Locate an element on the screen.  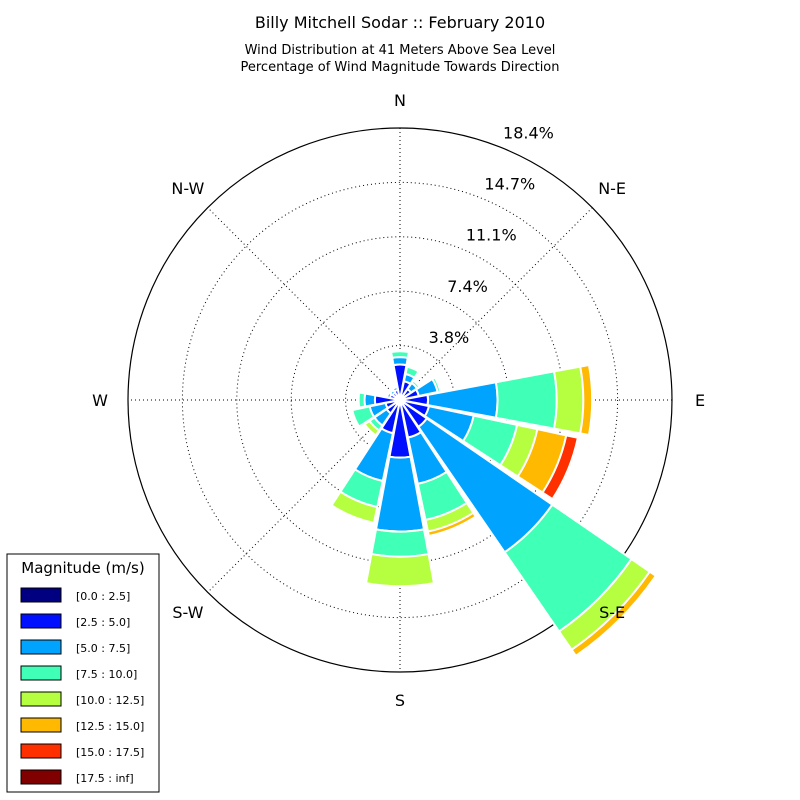
direction-label: W is located at coordinates (100, 400).